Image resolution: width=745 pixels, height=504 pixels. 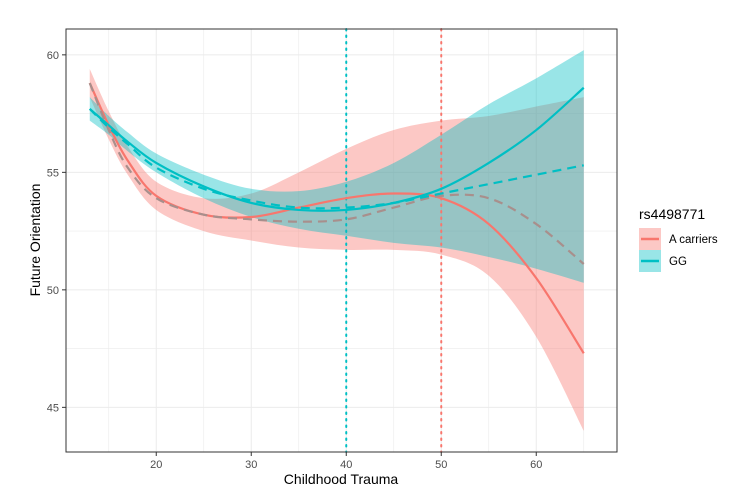 What do you see at coordinates (35, 240) in the screenshot?
I see `y-axis-title: Future Orientation` at bounding box center [35, 240].